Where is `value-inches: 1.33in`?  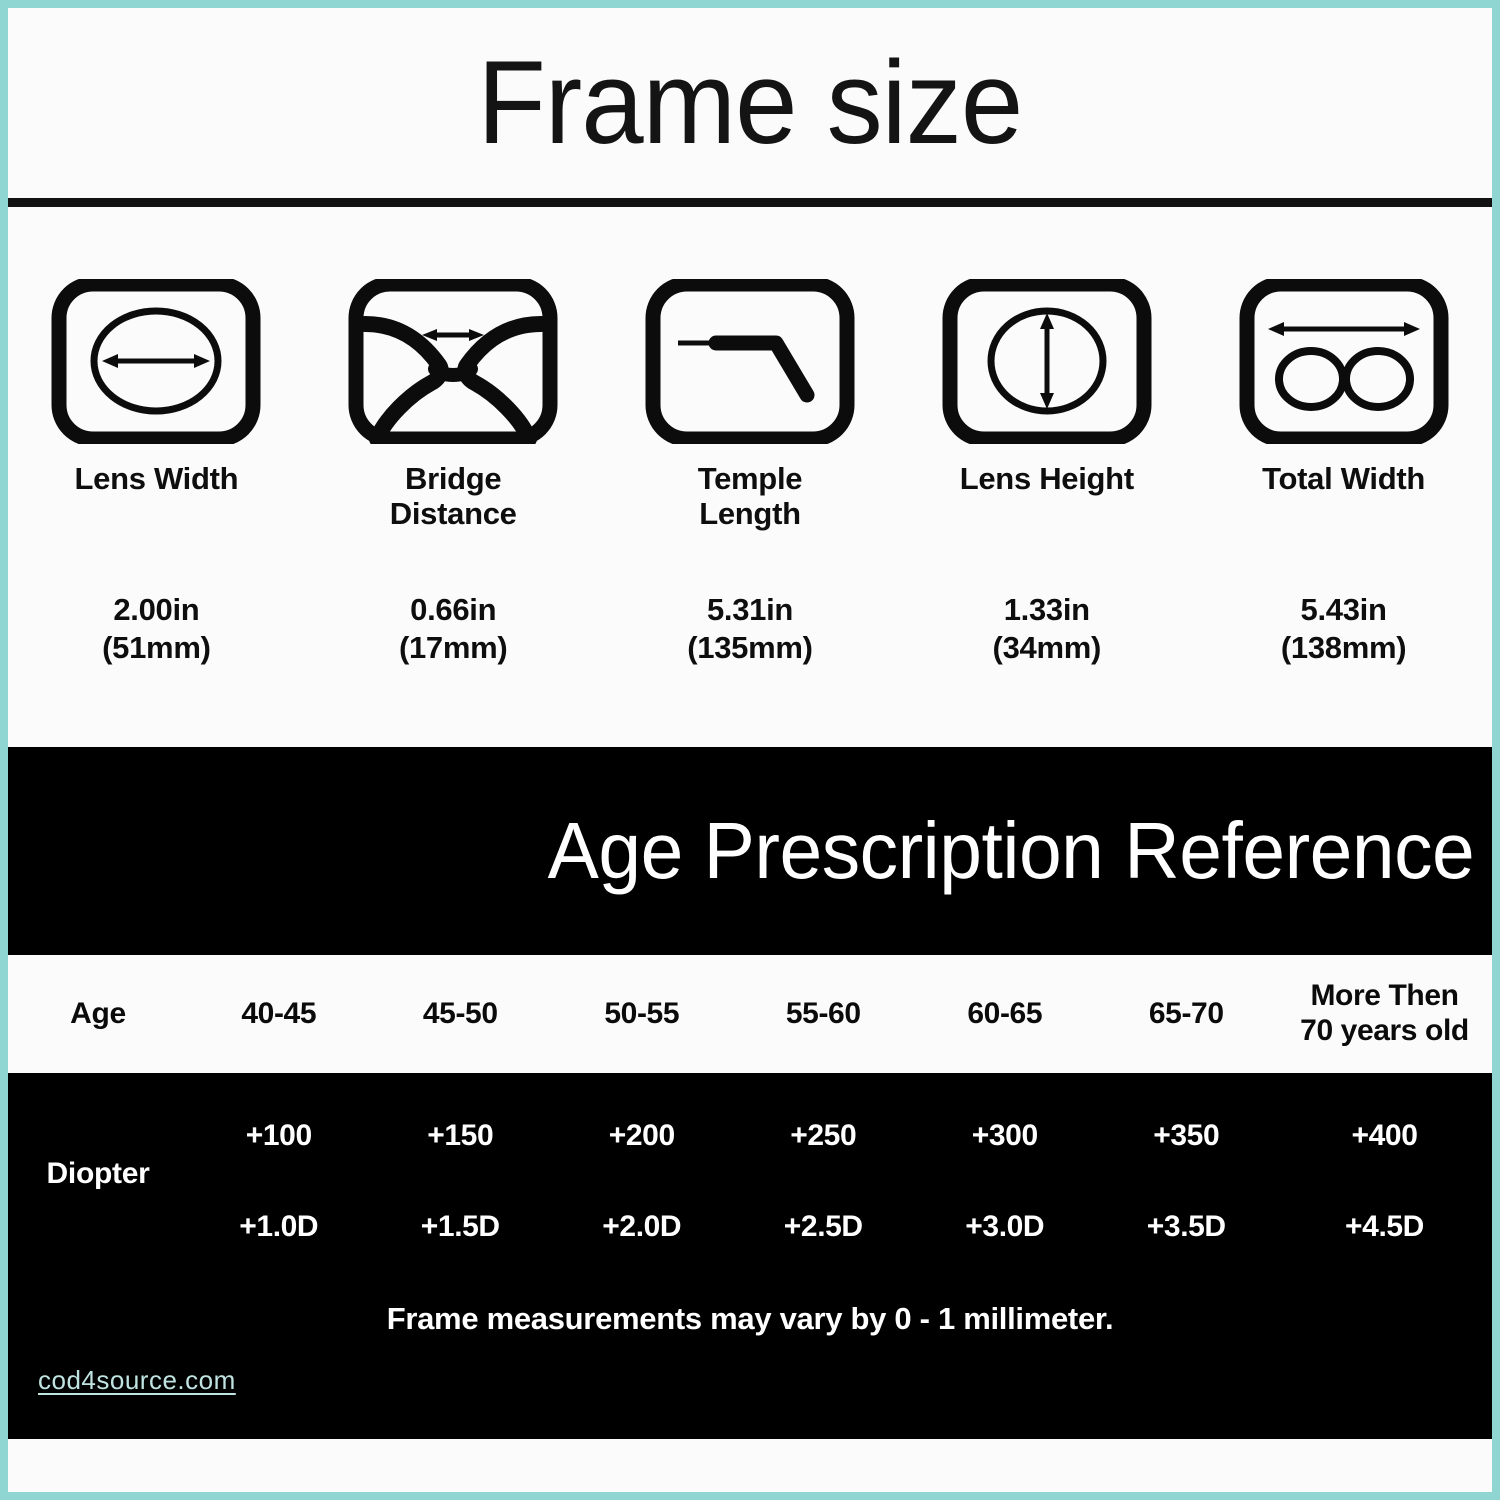
value-inches: 1.33in is located at coordinates (1046, 610).